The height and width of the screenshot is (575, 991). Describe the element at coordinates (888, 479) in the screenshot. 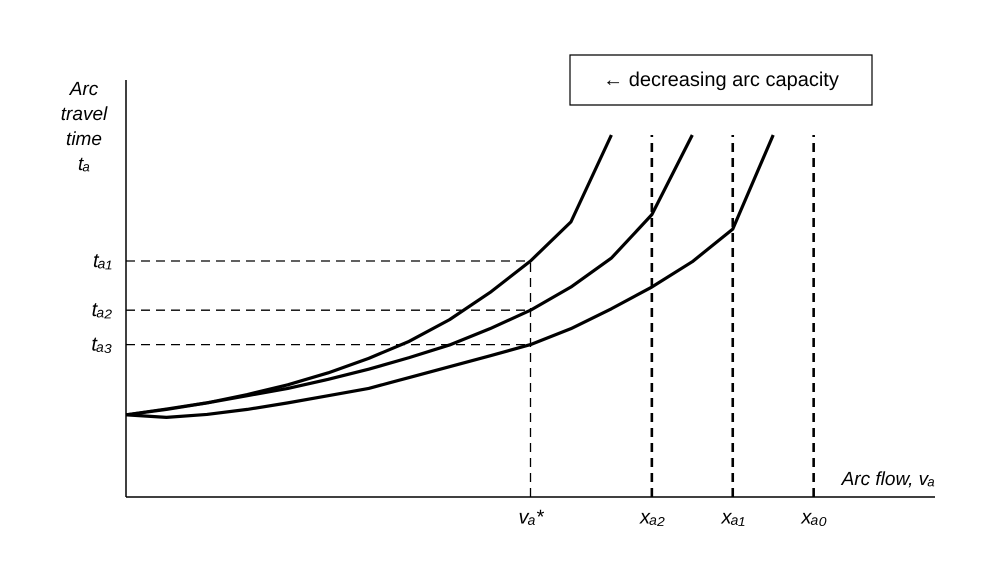

I see `x-axis-title: Arc flow, vₐ` at that location.